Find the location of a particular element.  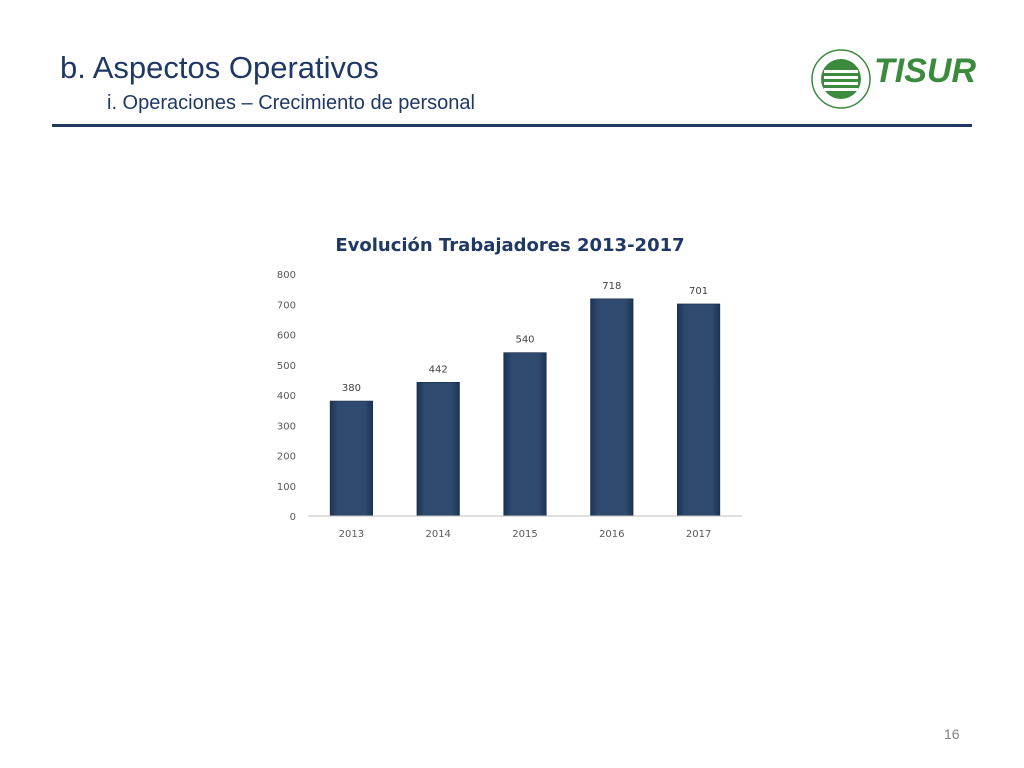

page-number: 16 is located at coordinates (952, 734).